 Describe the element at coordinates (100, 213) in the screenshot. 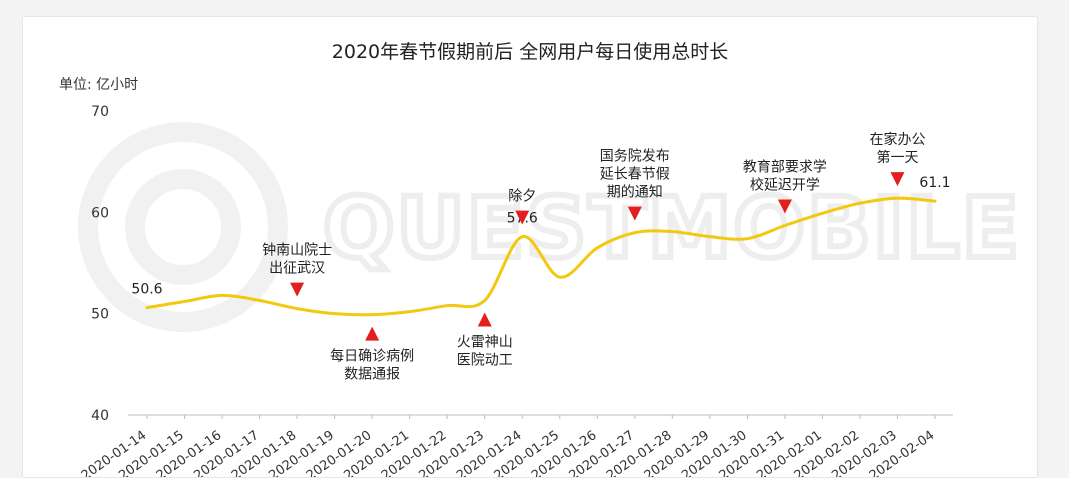

I see `y-tick-label: 60` at that location.